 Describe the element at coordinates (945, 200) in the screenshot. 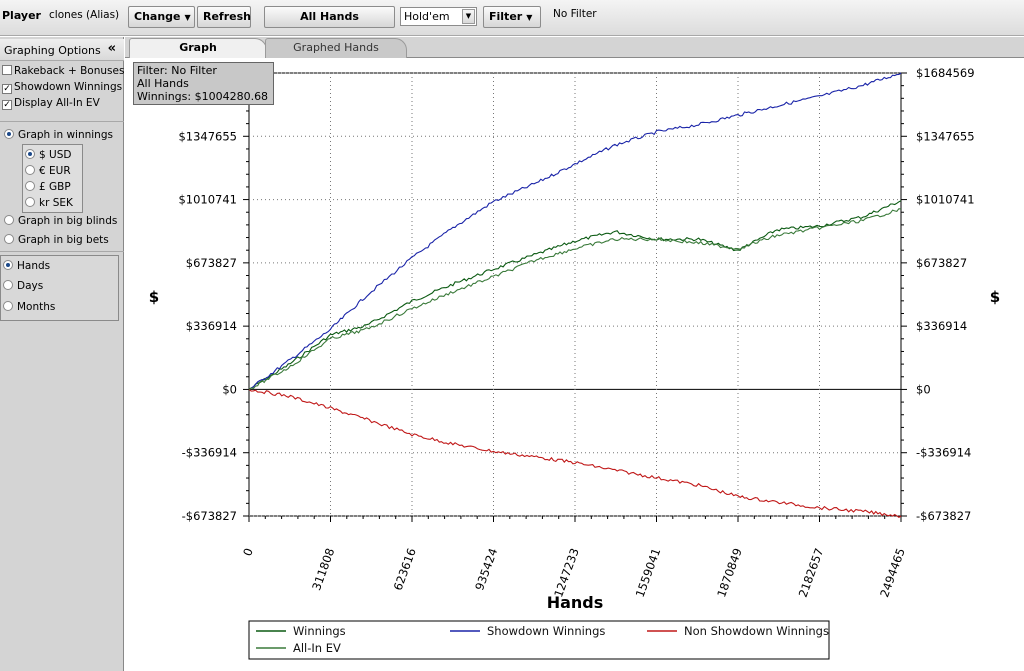

I see `y-tick-label-right: $1010741` at that location.